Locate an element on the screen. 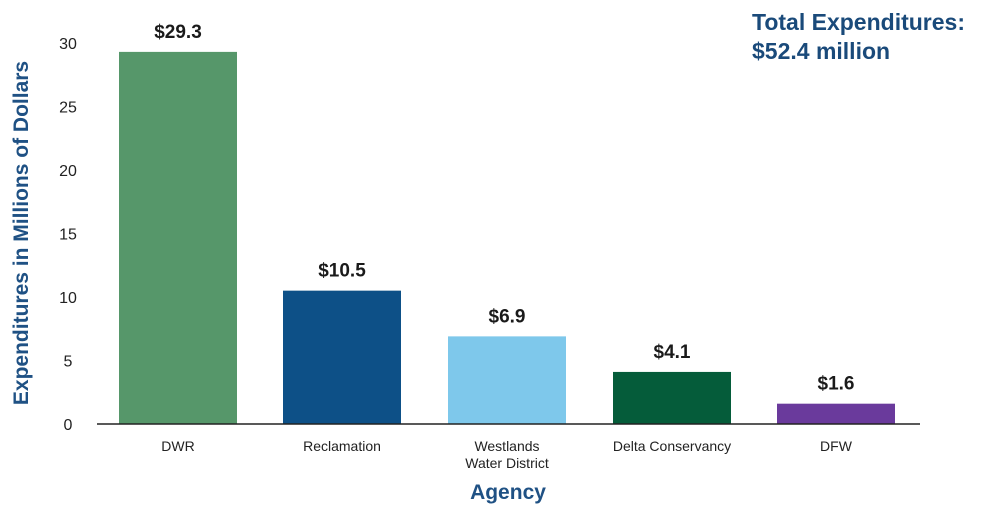 This screenshot has width=981, height=506. y-tick-label: 25 is located at coordinates (68, 108).